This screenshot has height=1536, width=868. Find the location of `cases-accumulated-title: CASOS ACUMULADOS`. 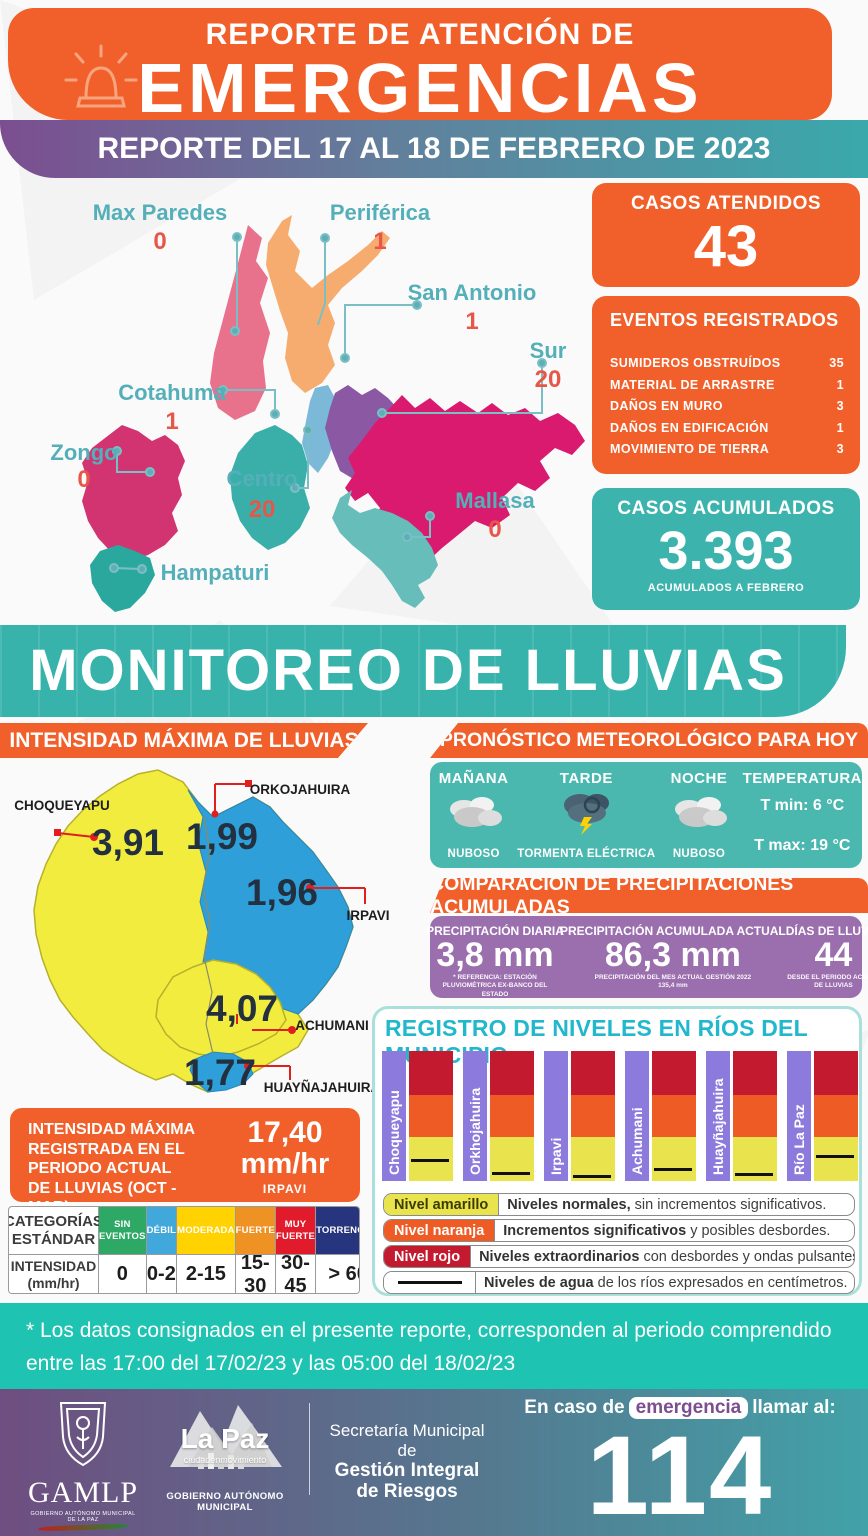

cases-accumulated-title: CASOS ACUMULADOS is located at coordinates (726, 508).